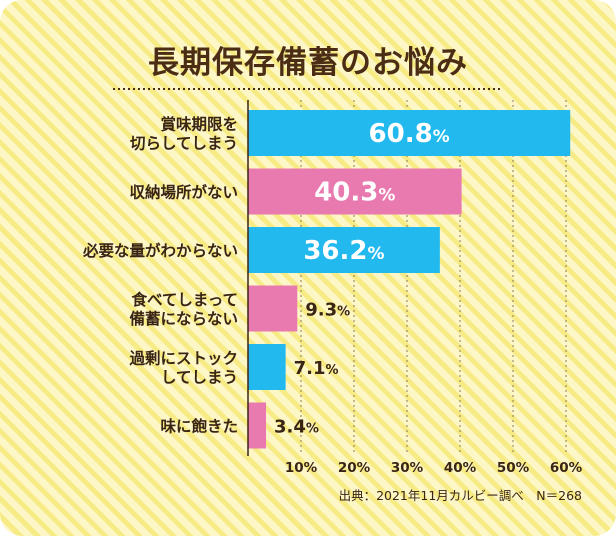 This screenshot has width=616, height=536. I want to click on data-label: 40.3%, so click(354, 193).